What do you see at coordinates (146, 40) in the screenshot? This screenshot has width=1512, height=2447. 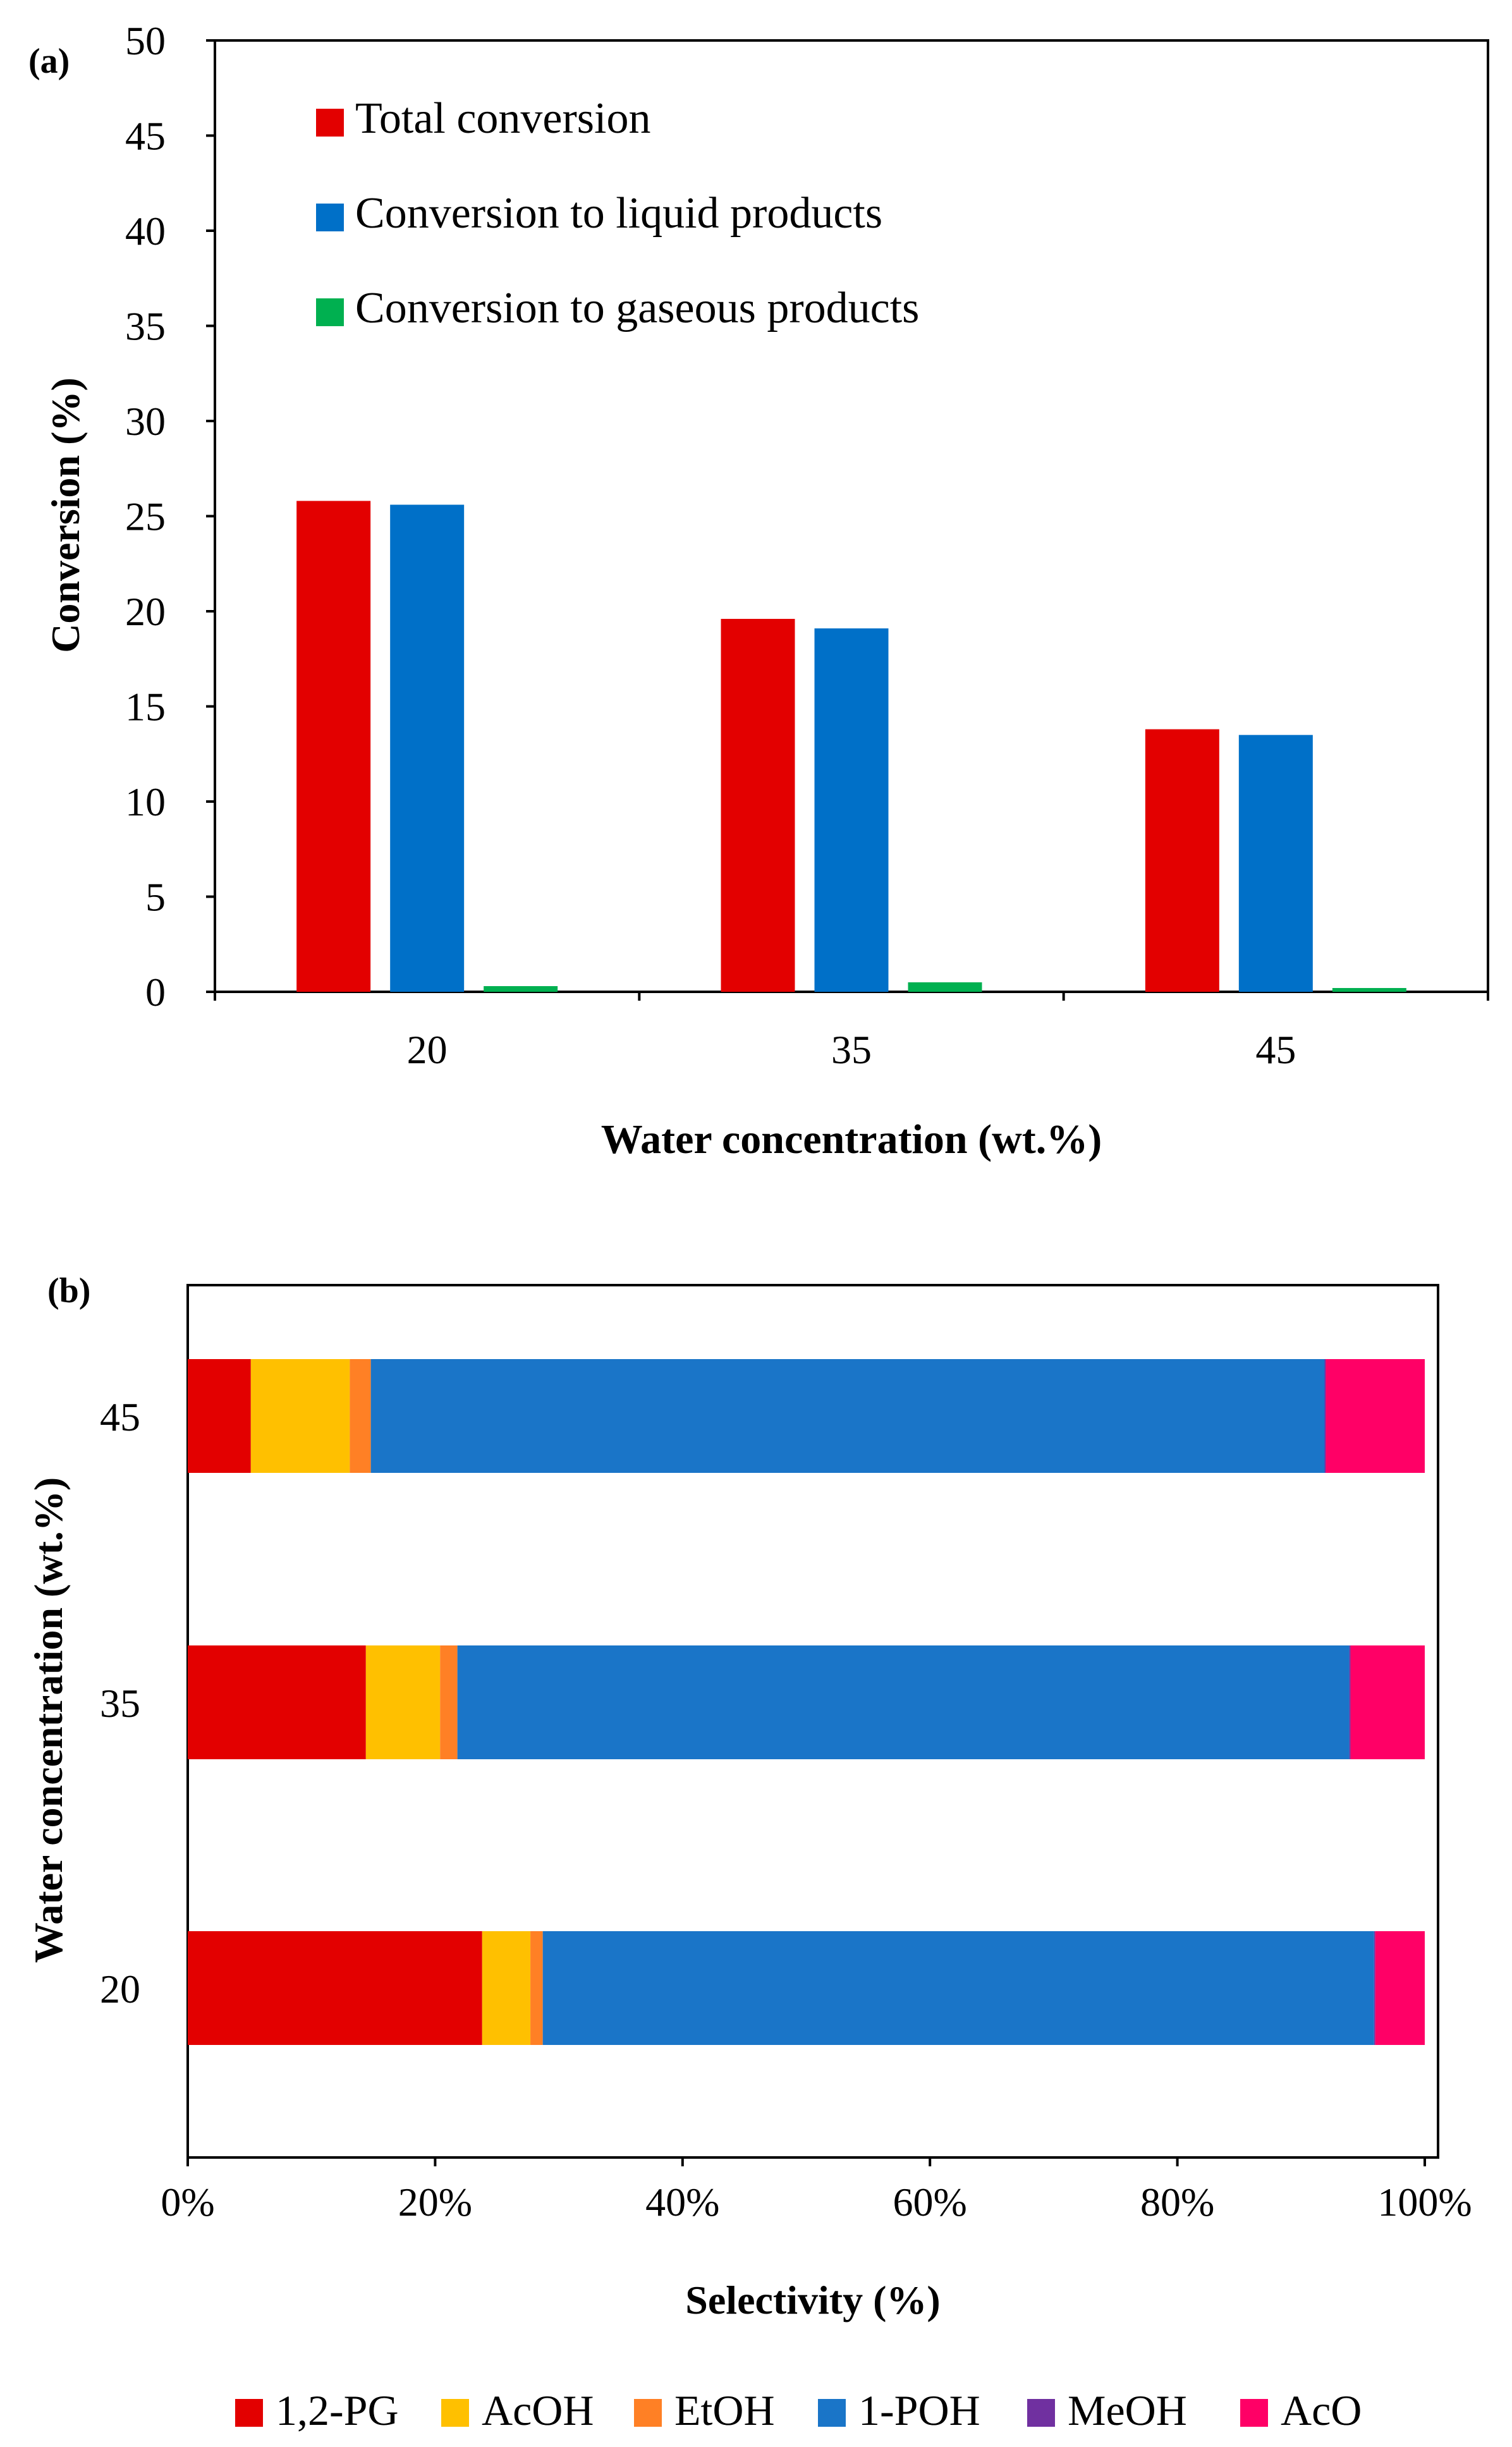 I see `y-tick-label: 50` at bounding box center [146, 40].